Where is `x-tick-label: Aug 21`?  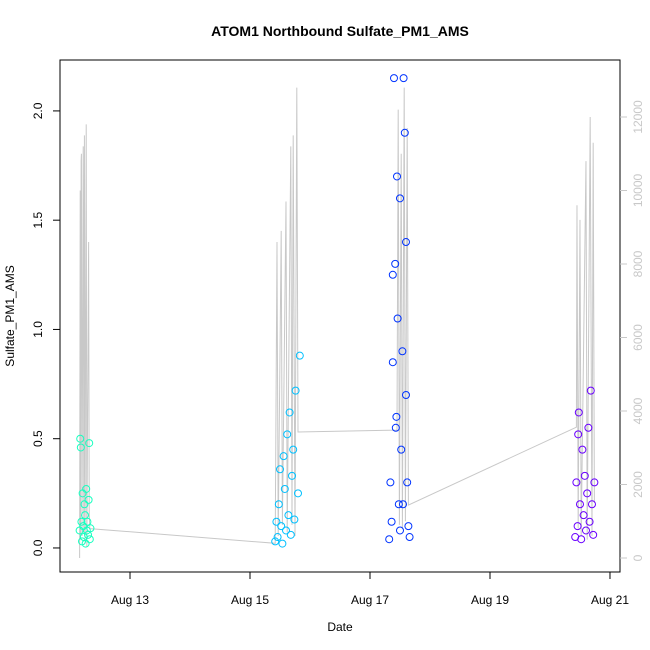 x-tick-label: Aug 21 is located at coordinates (610, 600).